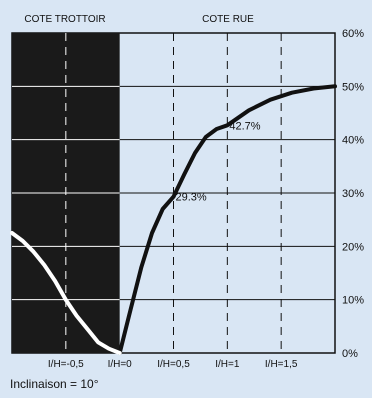  What do you see at coordinates (228, 19) in the screenshot?
I see `header-cote-rue: COTE RUE` at bounding box center [228, 19].